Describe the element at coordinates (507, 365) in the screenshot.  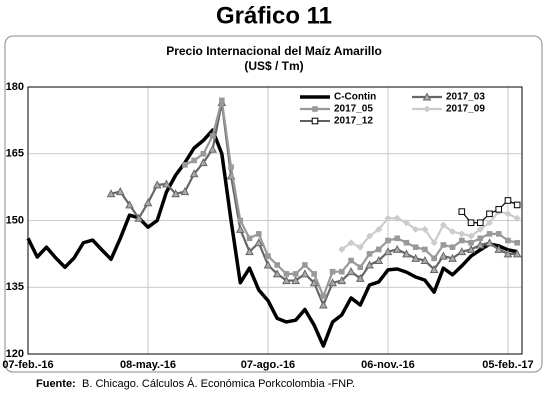
I see `x-tick-label: 05-feb.-17` at that location.